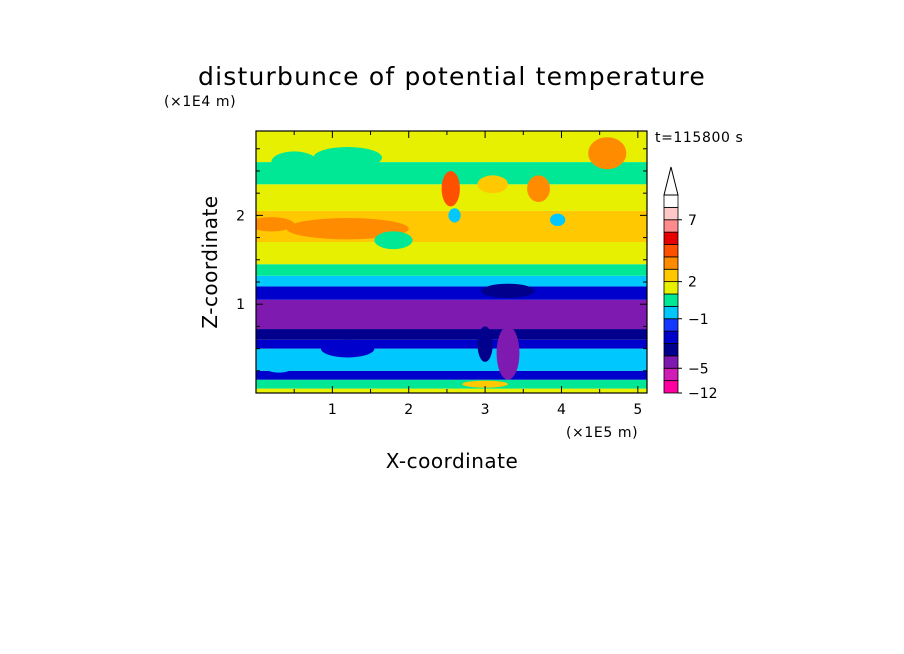 This screenshot has width=904, height=654. Describe the element at coordinates (699, 138) in the screenshot. I see `time-label: t=115800 s` at that location.